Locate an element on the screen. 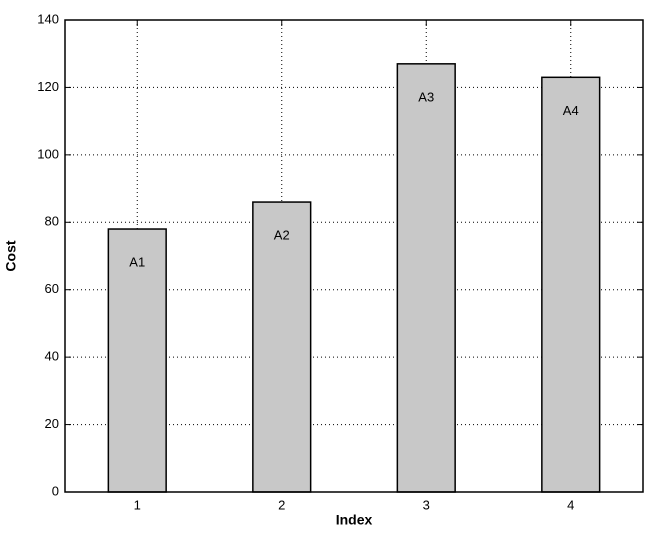  y-tick-label: 0 is located at coordinates (55, 490).